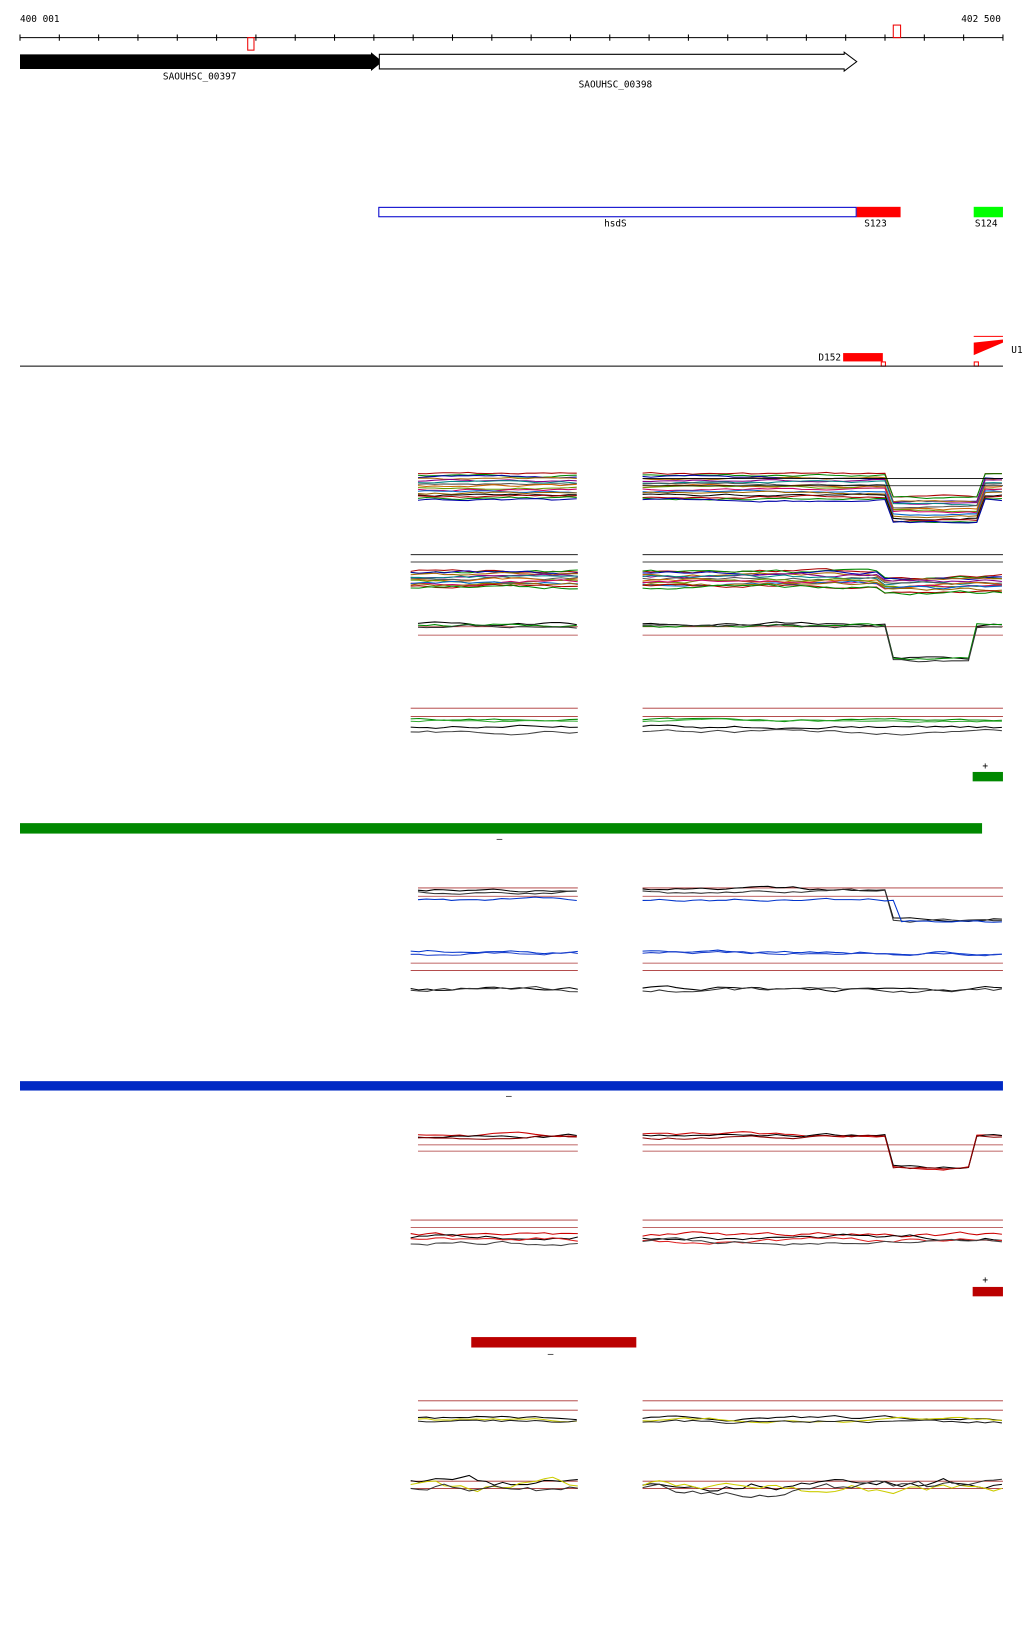 The height and width of the screenshot is (1640, 1024). Describe the element at coordinates (863, 357) in the screenshot. I see `segment-D152` at that location.